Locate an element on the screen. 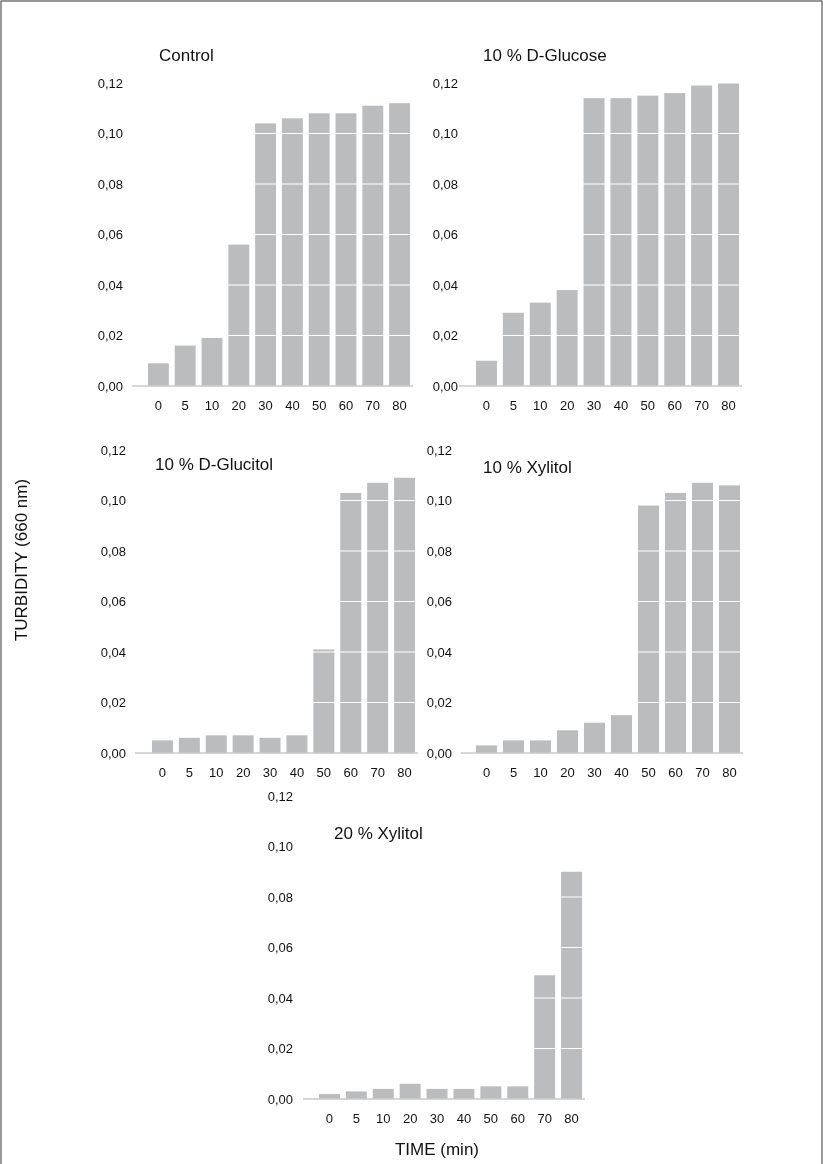 This screenshot has height=1164, width=823. chart-title: Control is located at coordinates (186, 55).